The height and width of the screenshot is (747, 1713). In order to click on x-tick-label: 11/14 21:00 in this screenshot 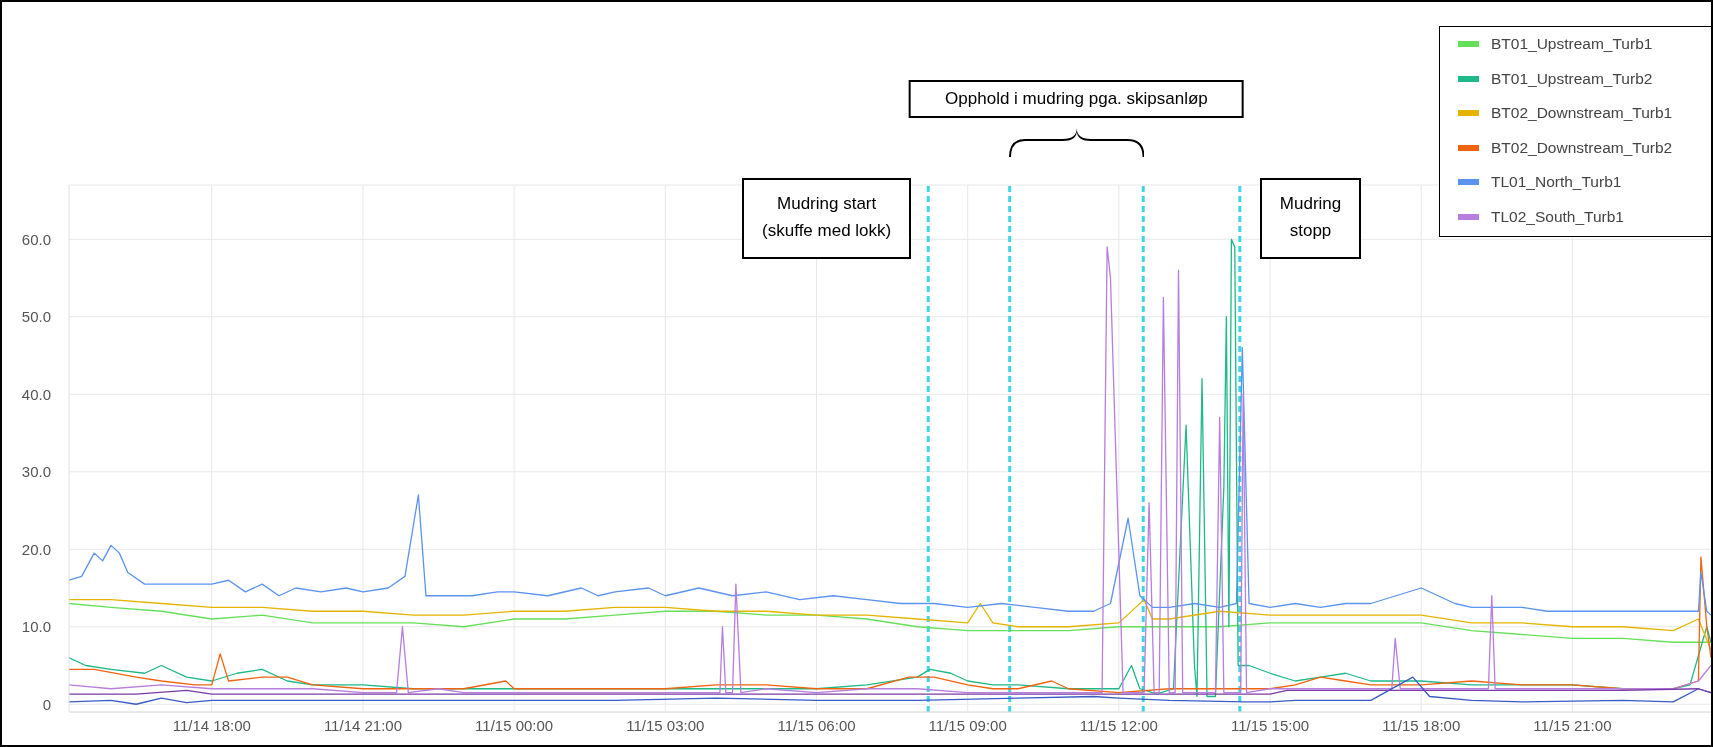, I will do `click(363, 725)`.